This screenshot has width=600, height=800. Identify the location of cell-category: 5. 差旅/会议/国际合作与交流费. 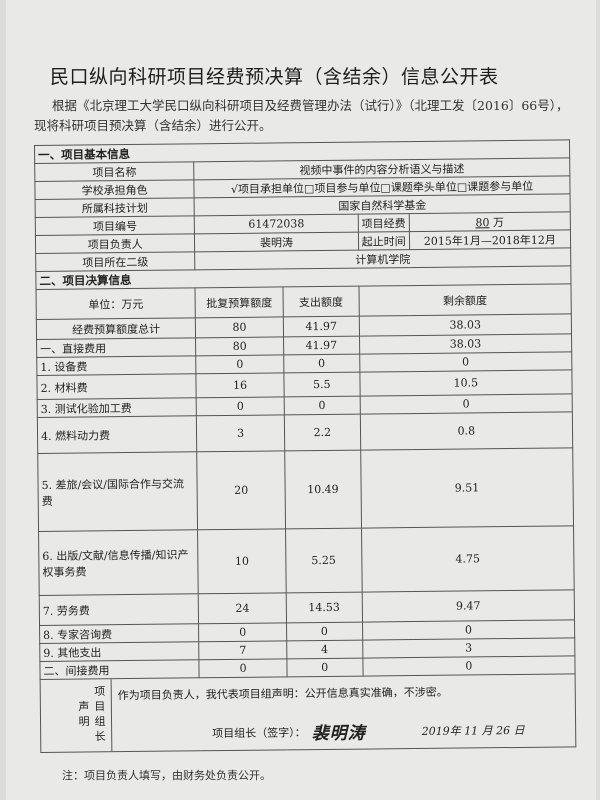
(117, 491).